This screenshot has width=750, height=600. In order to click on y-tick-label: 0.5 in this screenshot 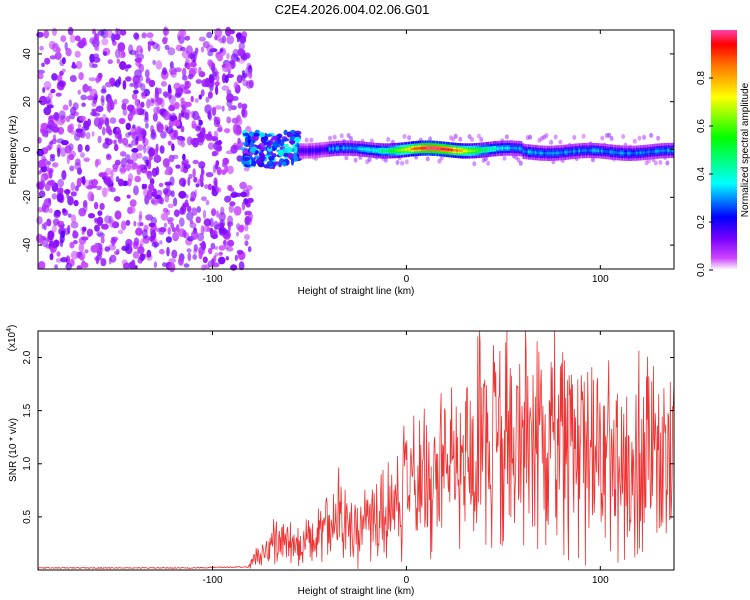, I will do `click(27, 517)`.